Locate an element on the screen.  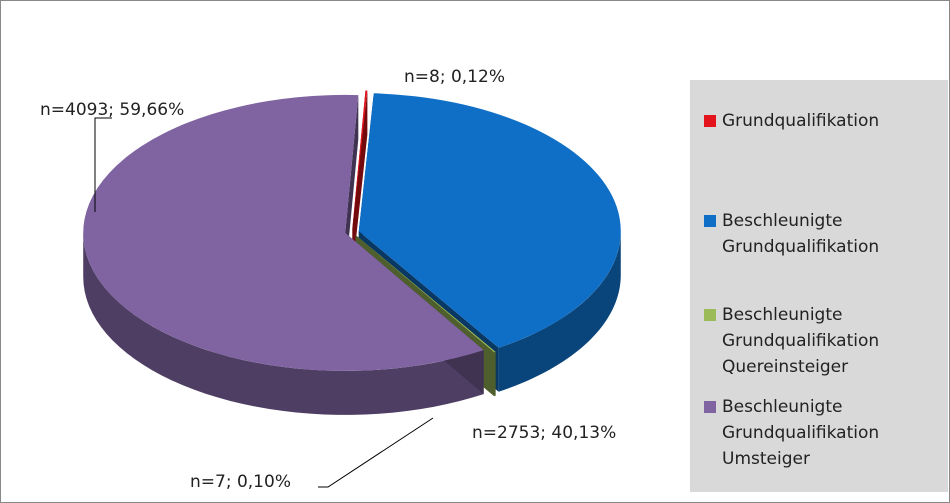
data-label: n=2753; 40,13% is located at coordinates (544, 433).